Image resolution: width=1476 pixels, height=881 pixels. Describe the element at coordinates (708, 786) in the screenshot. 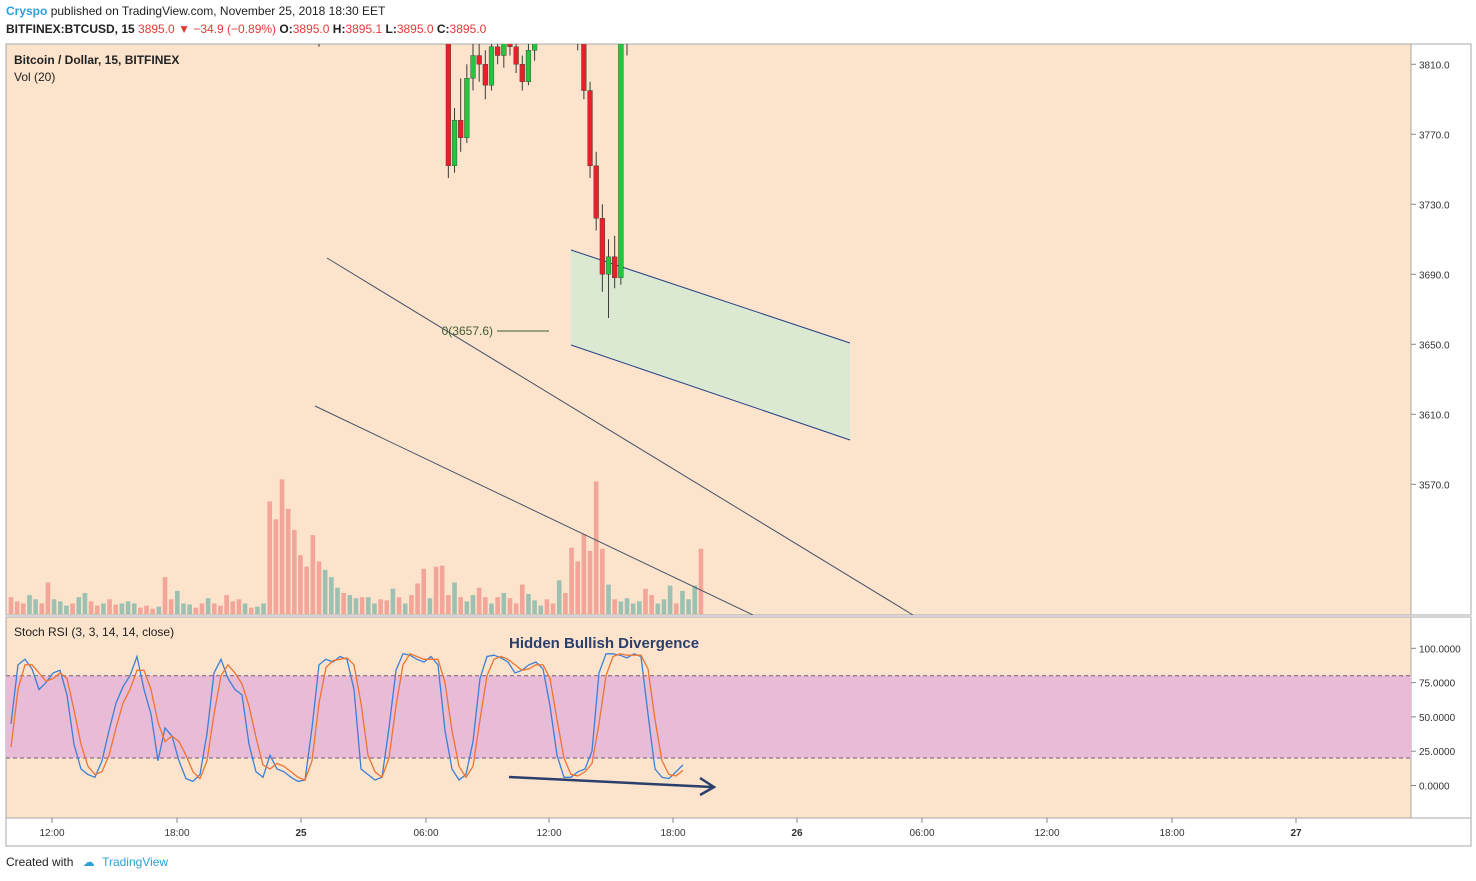

I see `divergence-arrow-head` at that location.